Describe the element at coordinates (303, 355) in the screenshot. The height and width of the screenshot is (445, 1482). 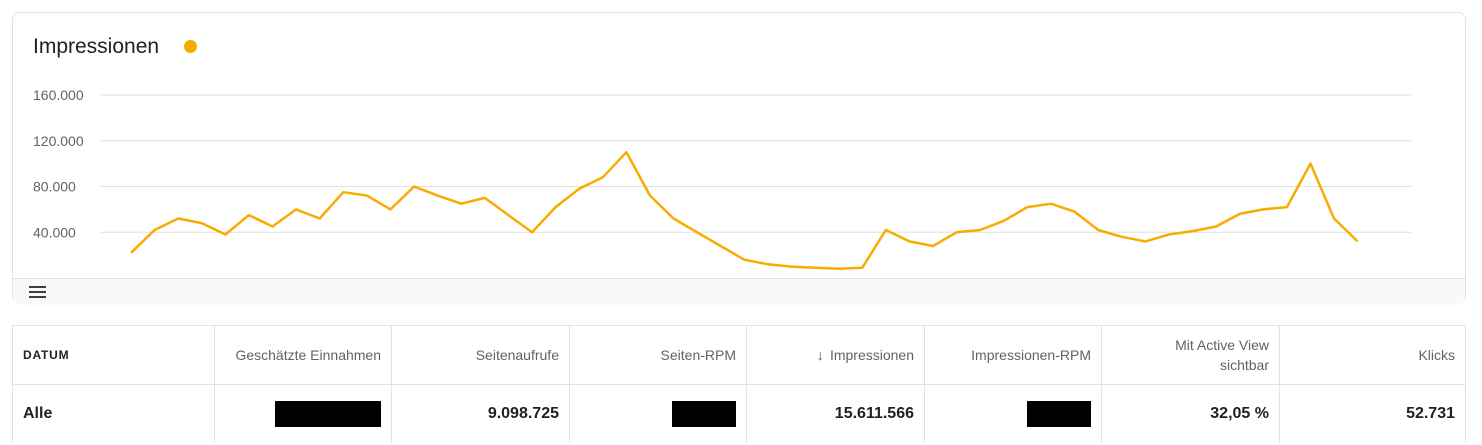
I see `column-header-geschaetzte-einnahmen: Geschätzte Einnahmen` at that location.